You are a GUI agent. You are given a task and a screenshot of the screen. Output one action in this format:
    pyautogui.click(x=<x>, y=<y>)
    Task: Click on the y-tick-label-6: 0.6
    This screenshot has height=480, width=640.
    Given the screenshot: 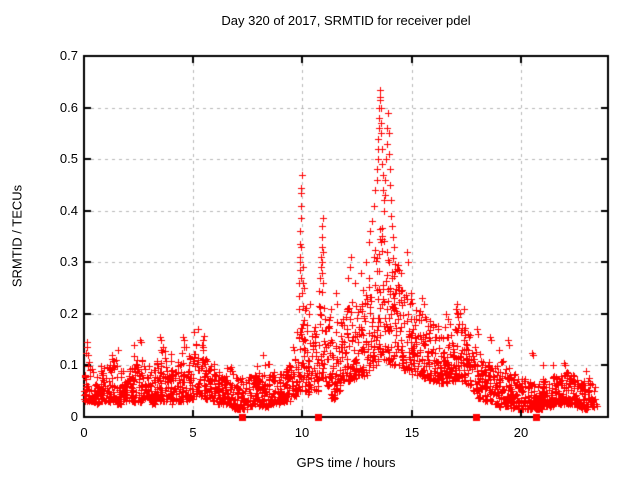 What is the action you would take?
    pyautogui.click(x=68, y=107)
    